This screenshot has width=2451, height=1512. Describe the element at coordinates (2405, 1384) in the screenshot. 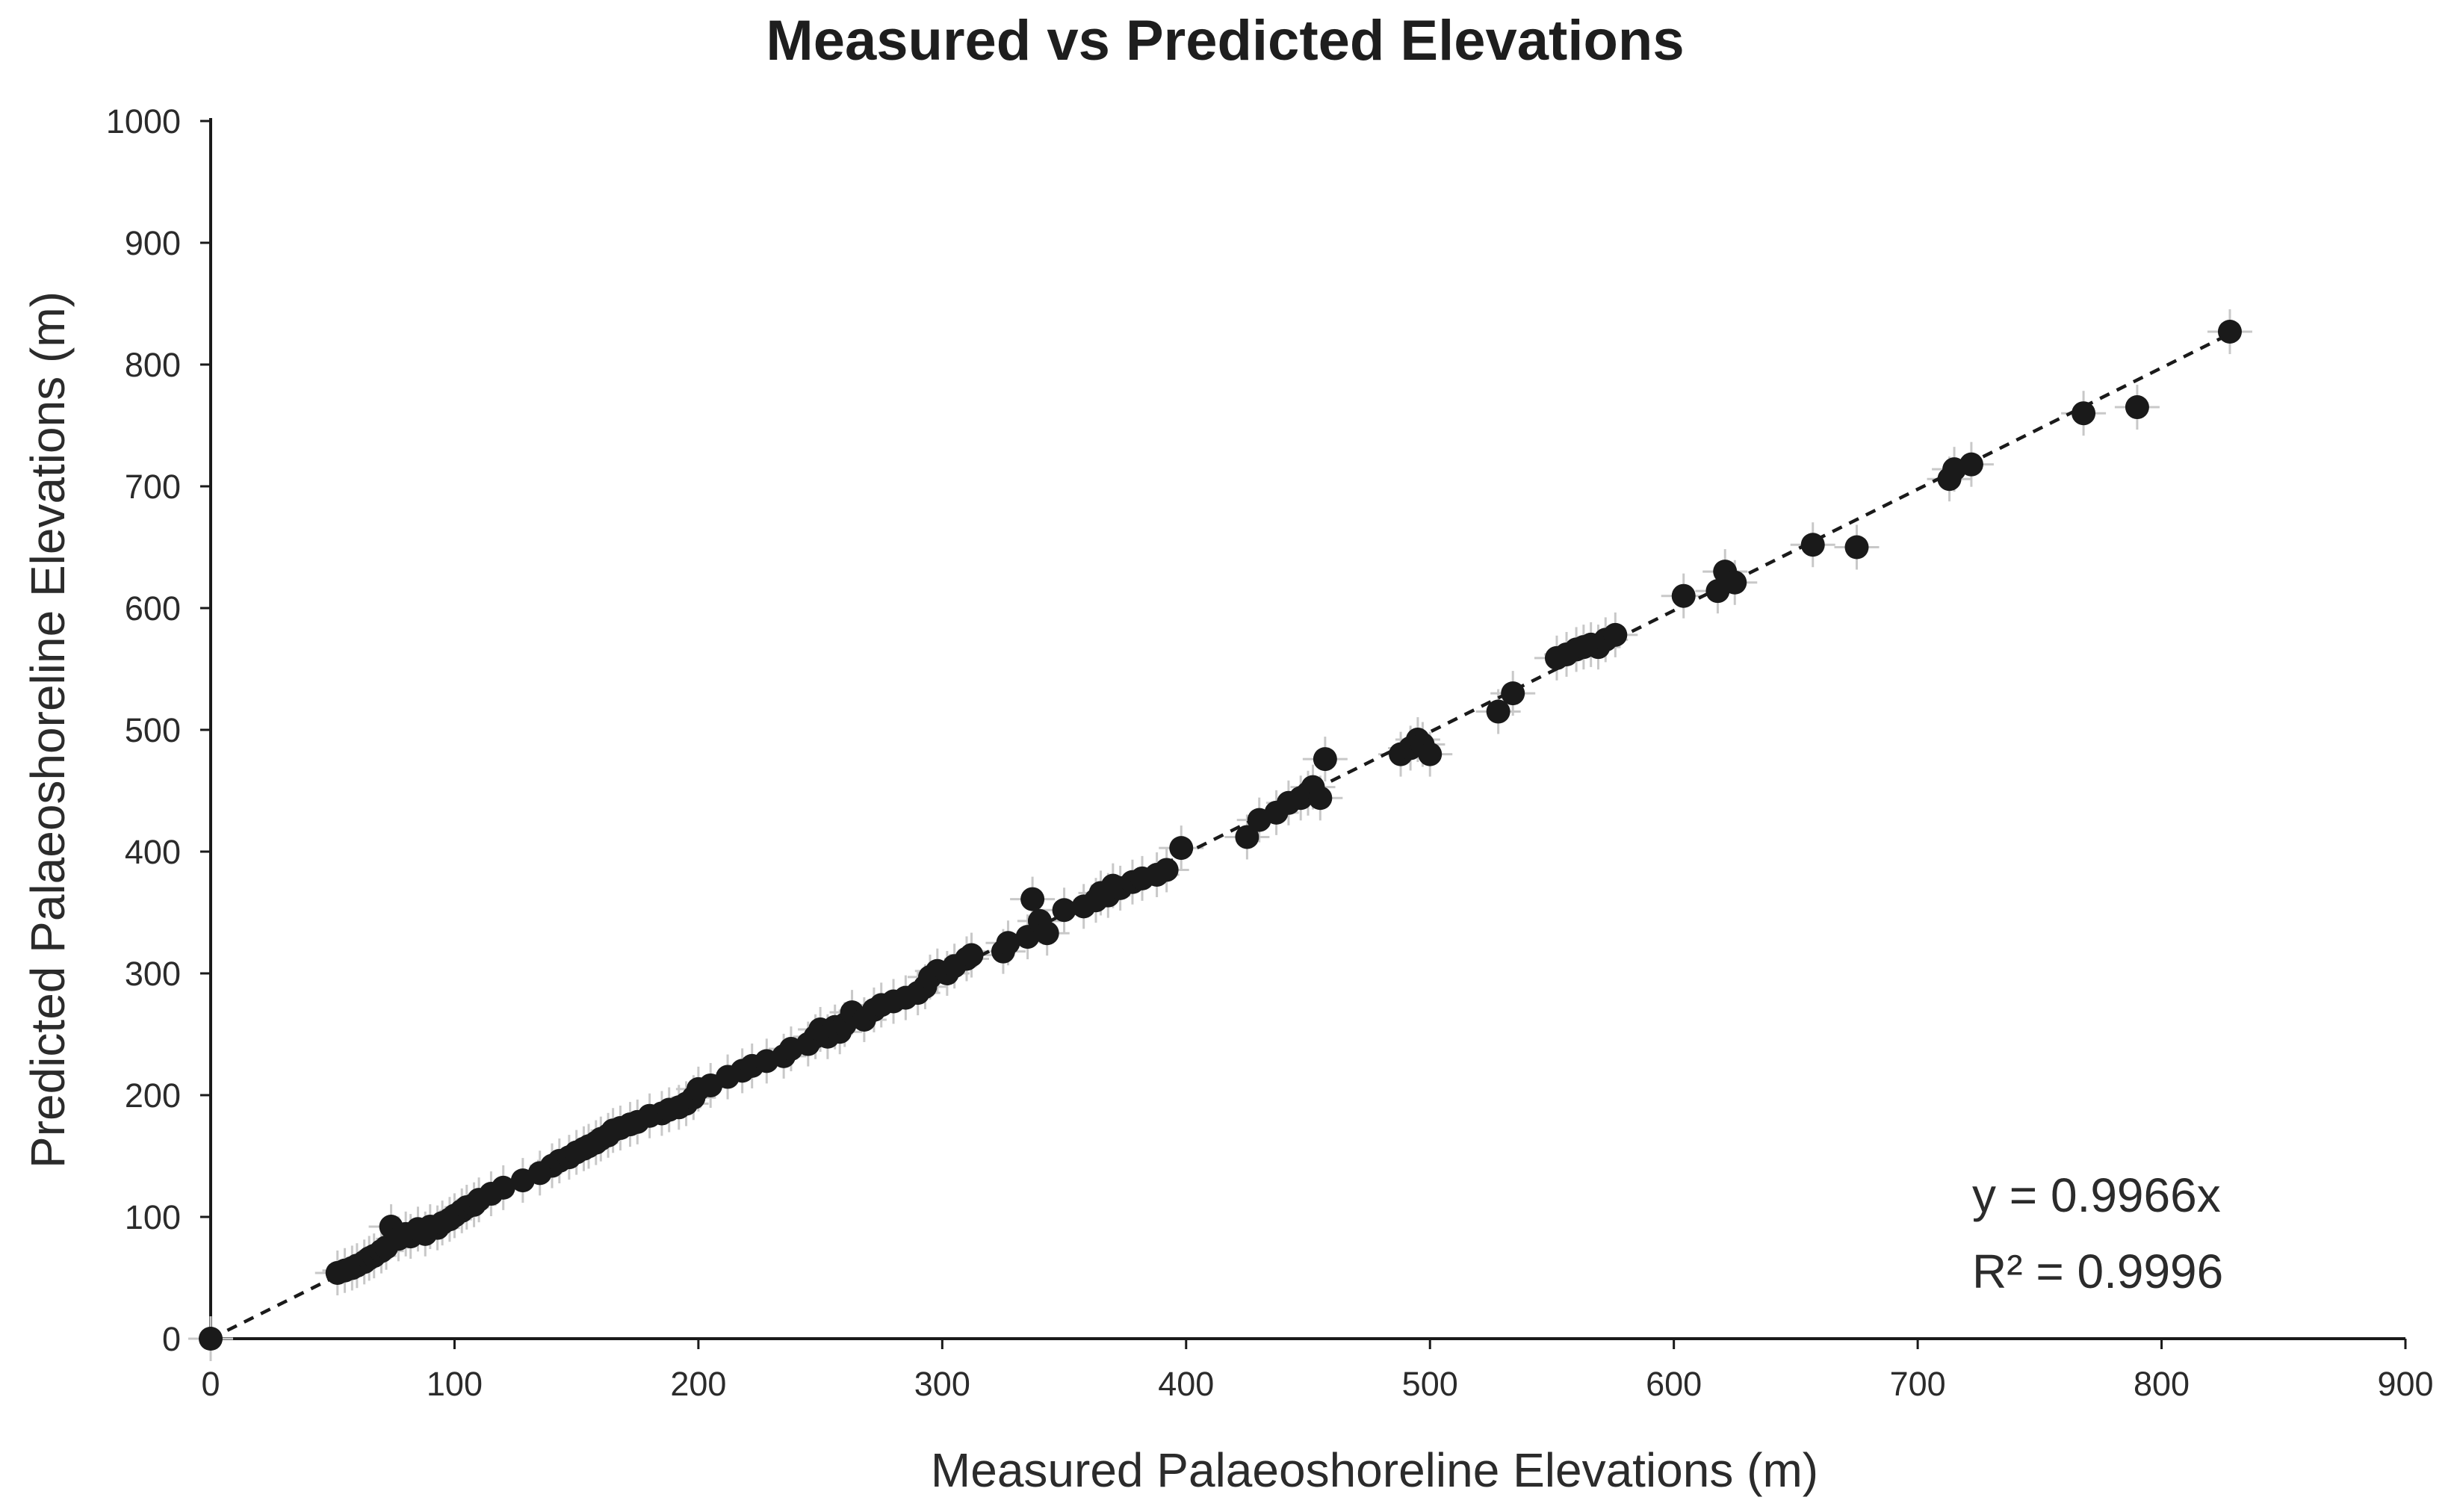

I see `x-tick-label: 900` at that location.